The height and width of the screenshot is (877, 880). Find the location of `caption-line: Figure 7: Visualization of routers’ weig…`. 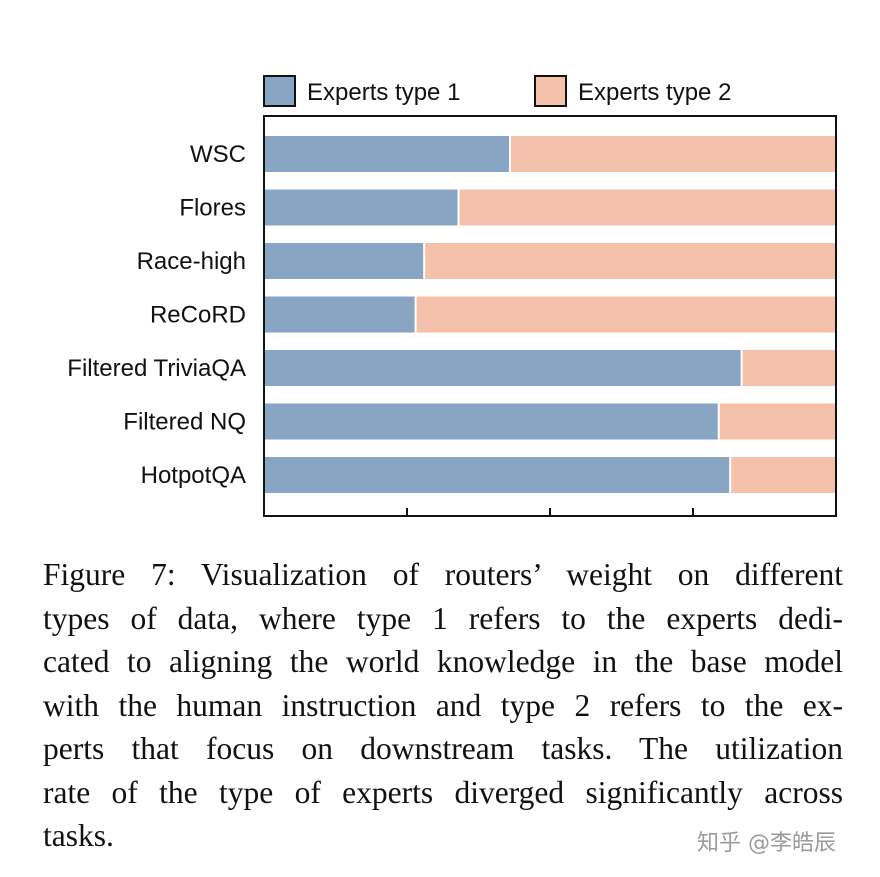

caption-line: Figure 7: Visualization of routers’ weig… is located at coordinates (443, 574).